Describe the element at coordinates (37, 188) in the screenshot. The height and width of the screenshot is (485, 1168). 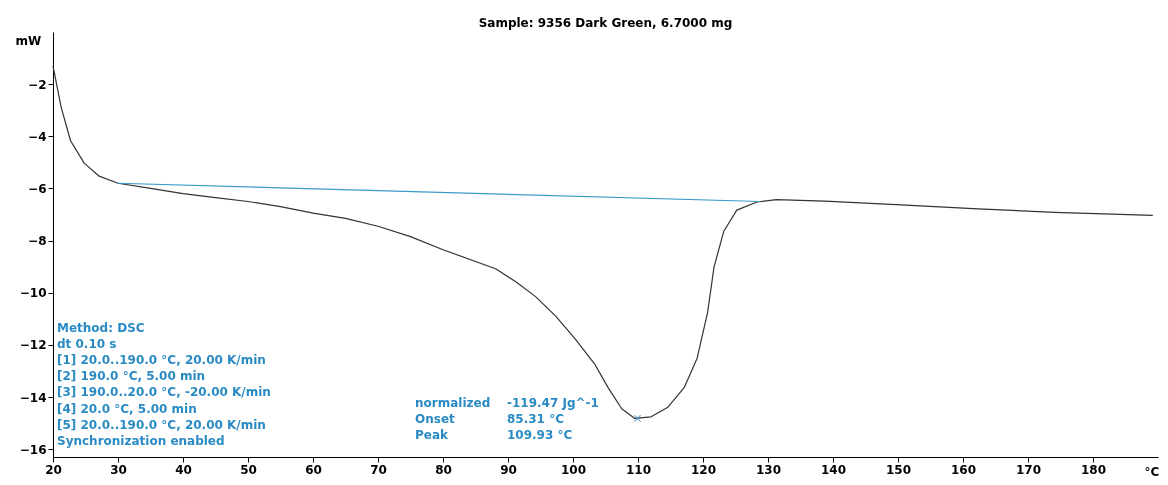
I see `y-tick-label: −6` at that location.